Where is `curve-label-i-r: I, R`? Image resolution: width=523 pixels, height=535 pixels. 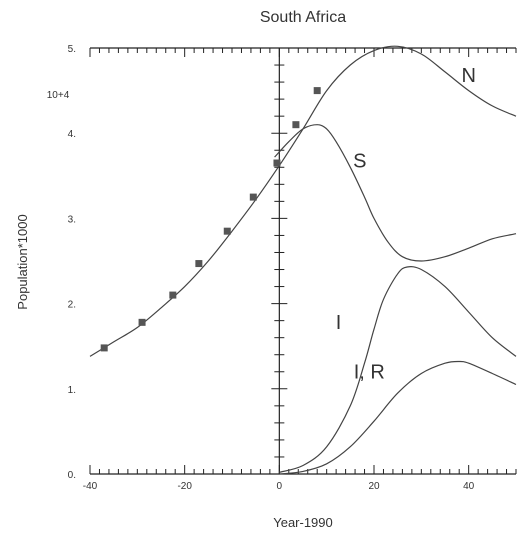
curve-label-i-r: I, R is located at coordinates (369, 373).